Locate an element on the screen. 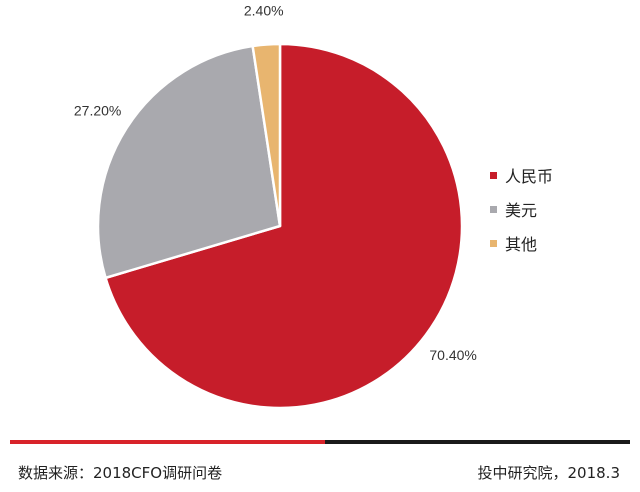 The width and height of the screenshot is (640, 492). legend-swatch-usd is located at coordinates (493, 209).